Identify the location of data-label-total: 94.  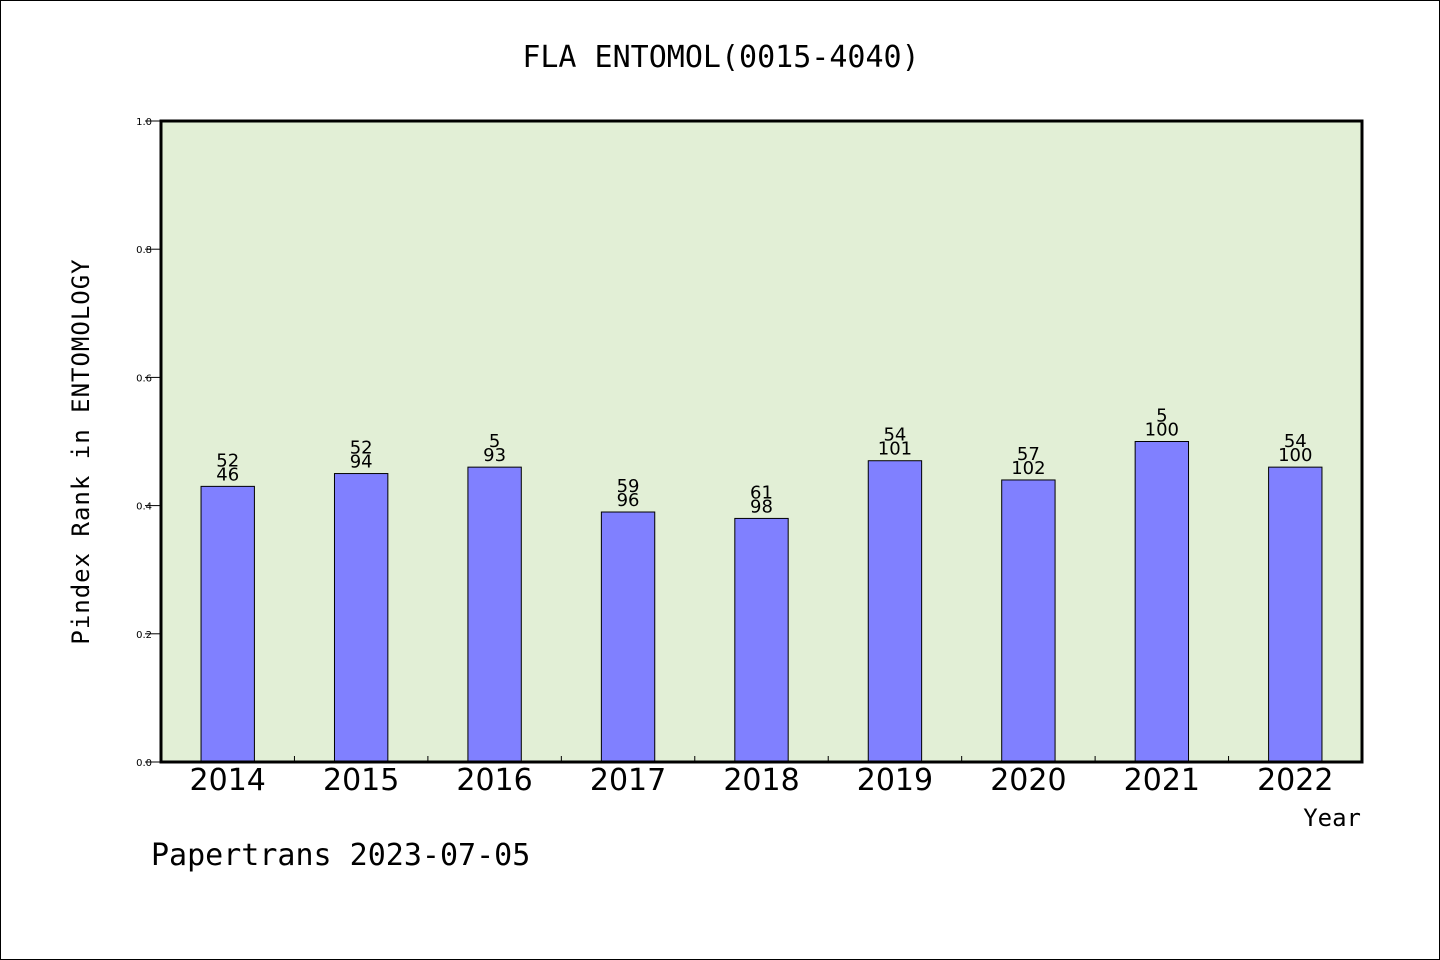
(361, 462).